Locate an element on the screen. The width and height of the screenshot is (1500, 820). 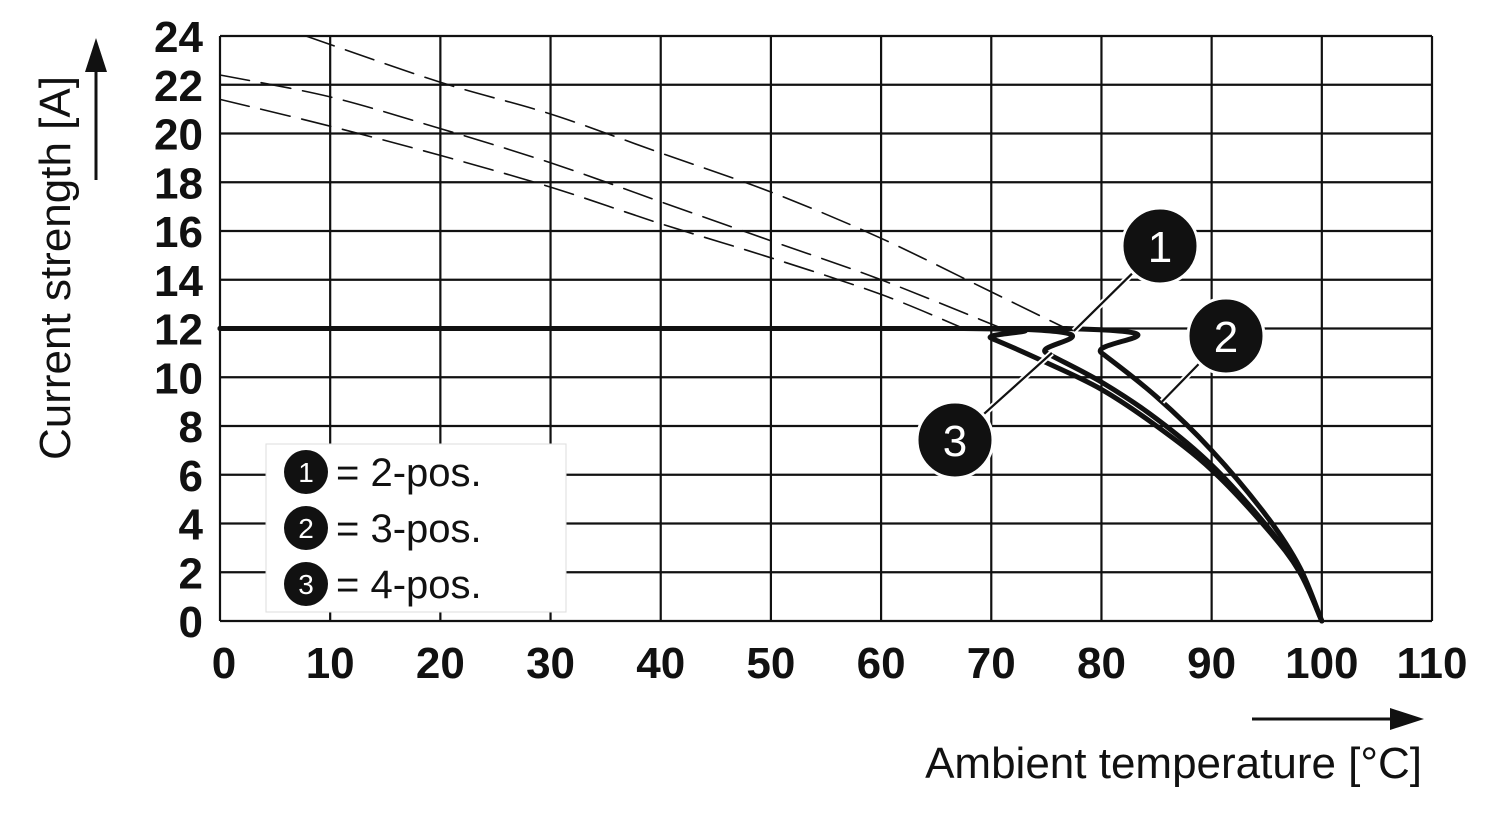
y-axis-title-group: Current strength [A] is located at coordinates (69, 249).